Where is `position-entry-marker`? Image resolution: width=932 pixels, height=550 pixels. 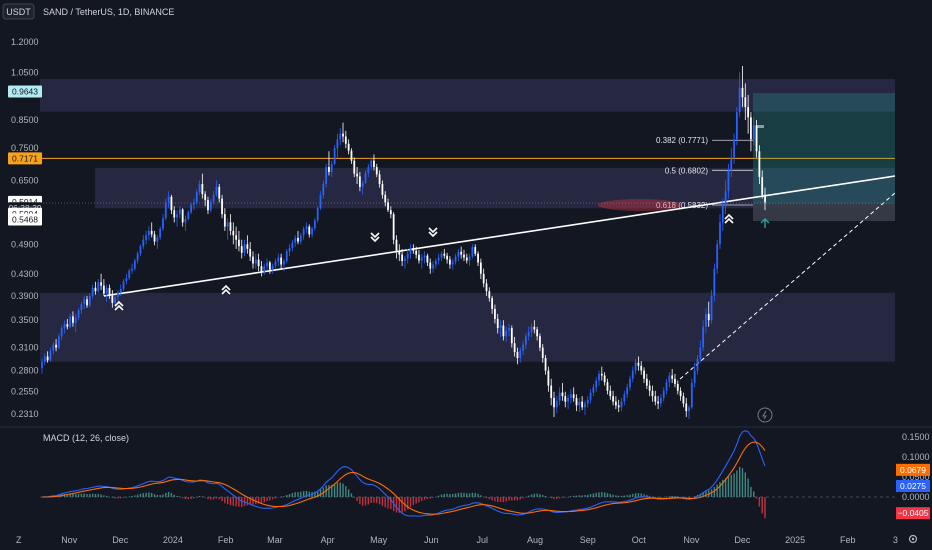 position-entry-marker is located at coordinates (760, 126).